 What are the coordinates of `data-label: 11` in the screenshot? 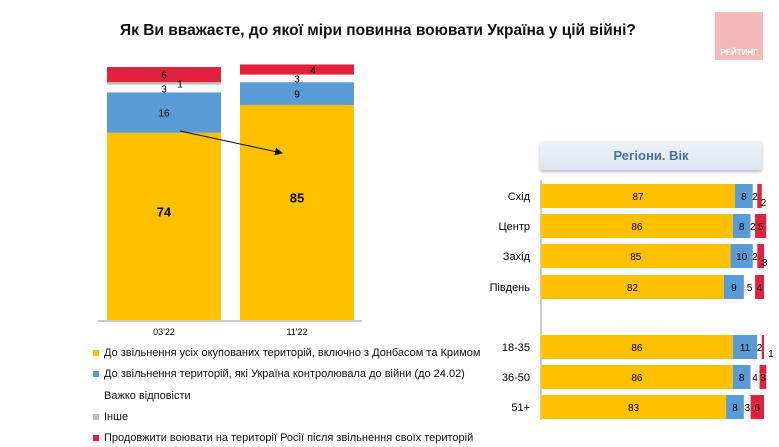 It's located at (745, 348).